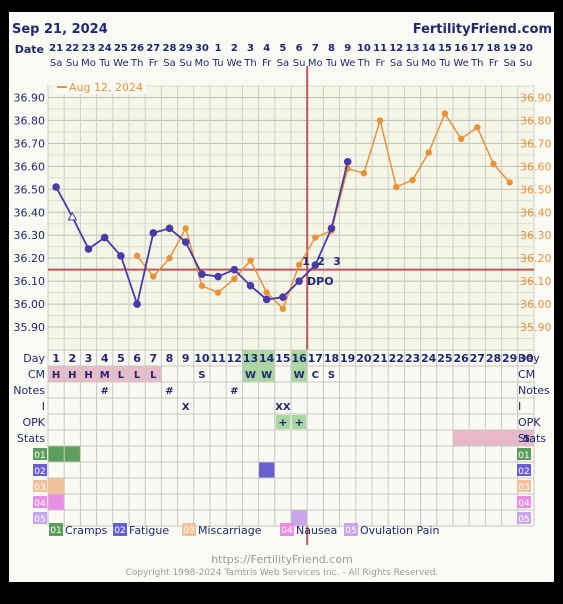  I want to click on cycle-day-number: 24, so click(429, 358).